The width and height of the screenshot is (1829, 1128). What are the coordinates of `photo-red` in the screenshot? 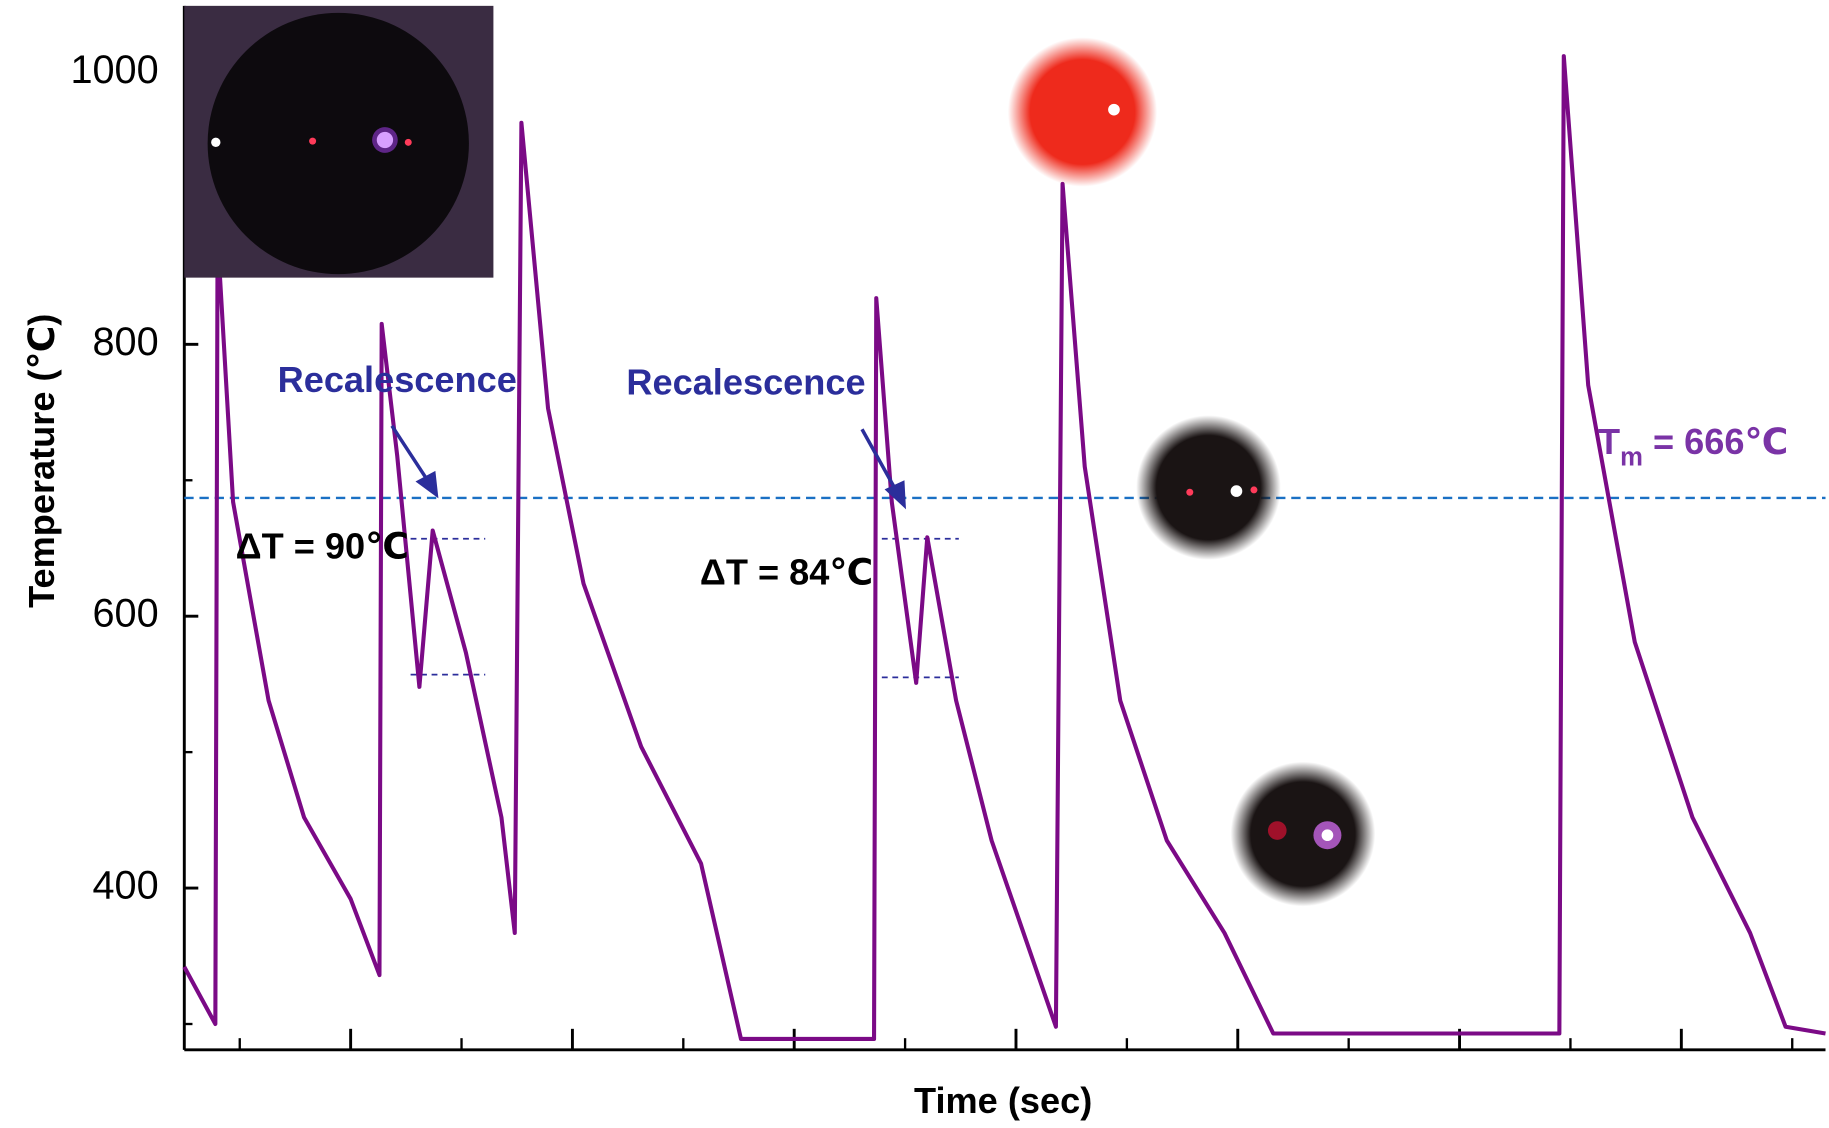 It's located at (1082, 112).